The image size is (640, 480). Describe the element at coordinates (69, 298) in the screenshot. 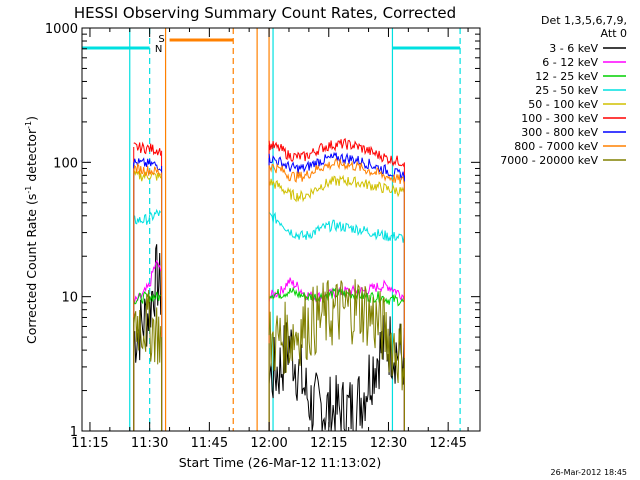

I see `y-tick-label: 10` at that location.